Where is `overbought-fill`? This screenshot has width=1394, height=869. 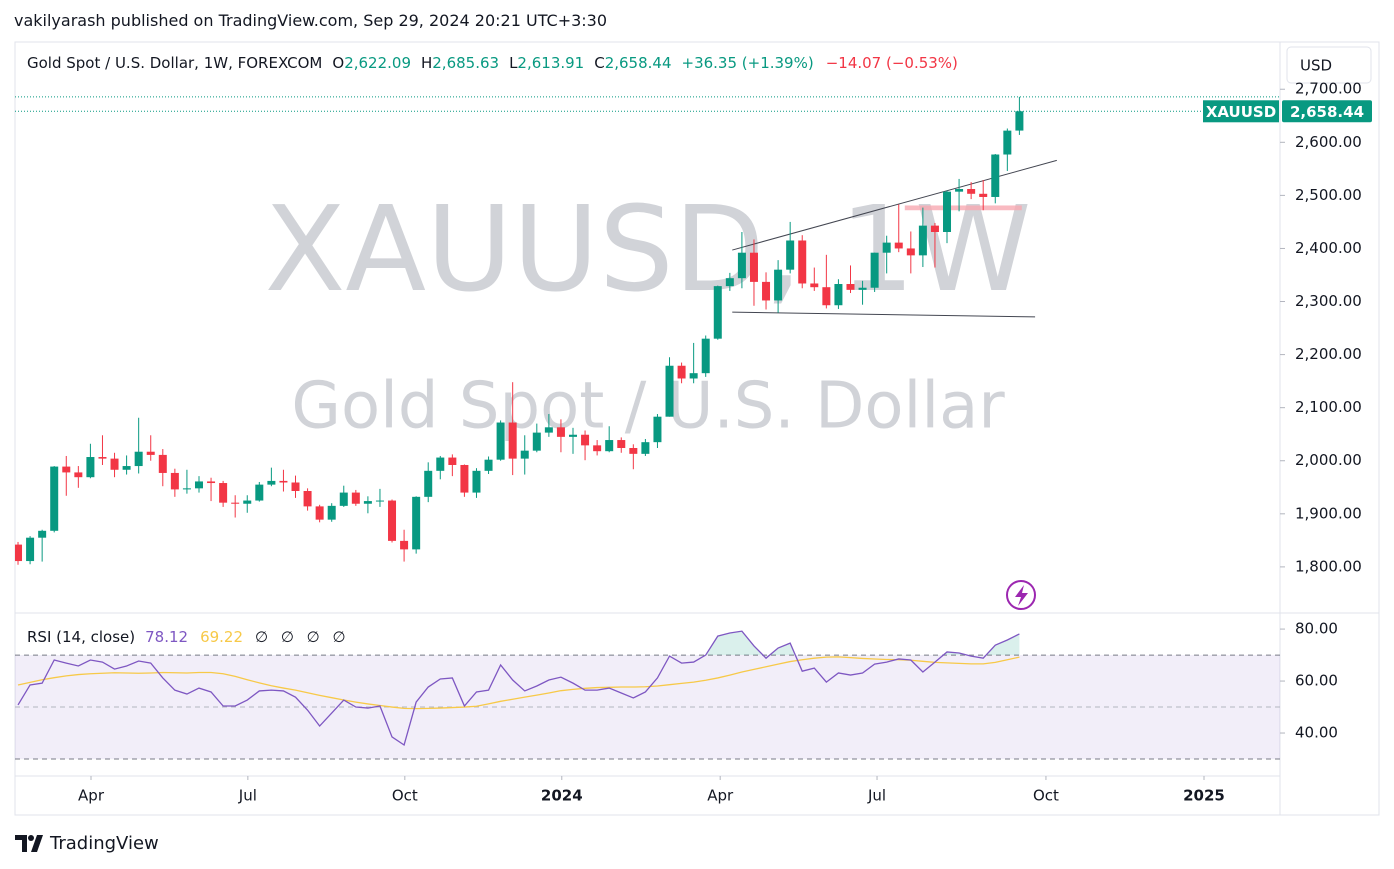
overbought-fill is located at coordinates (862, 643).